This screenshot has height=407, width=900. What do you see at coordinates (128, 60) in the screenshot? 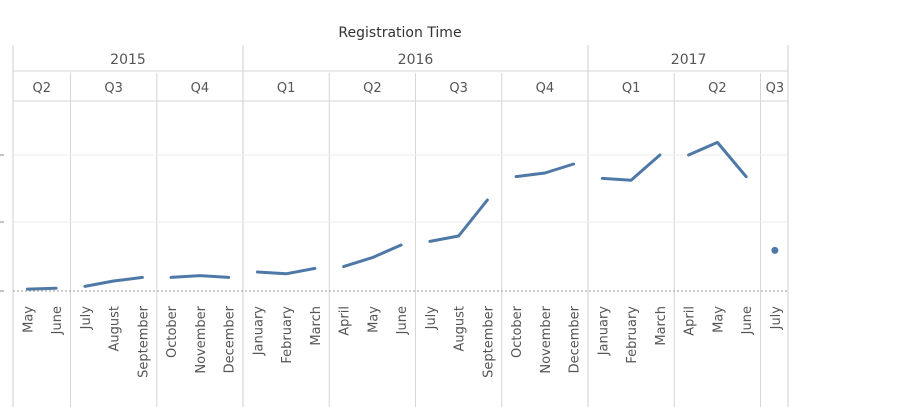
I see `year-label: 2015` at bounding box center [128, 60].